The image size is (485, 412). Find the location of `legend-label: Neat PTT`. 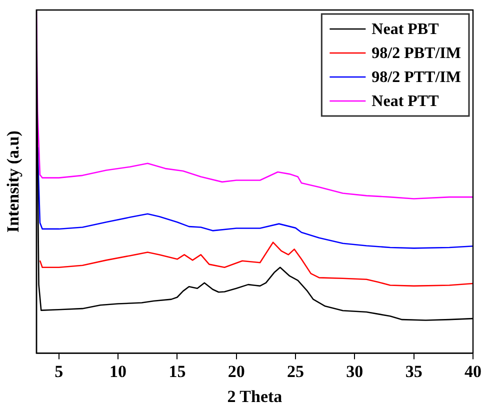

legend-label: Neat PTT is located at coordinates (406, 101).